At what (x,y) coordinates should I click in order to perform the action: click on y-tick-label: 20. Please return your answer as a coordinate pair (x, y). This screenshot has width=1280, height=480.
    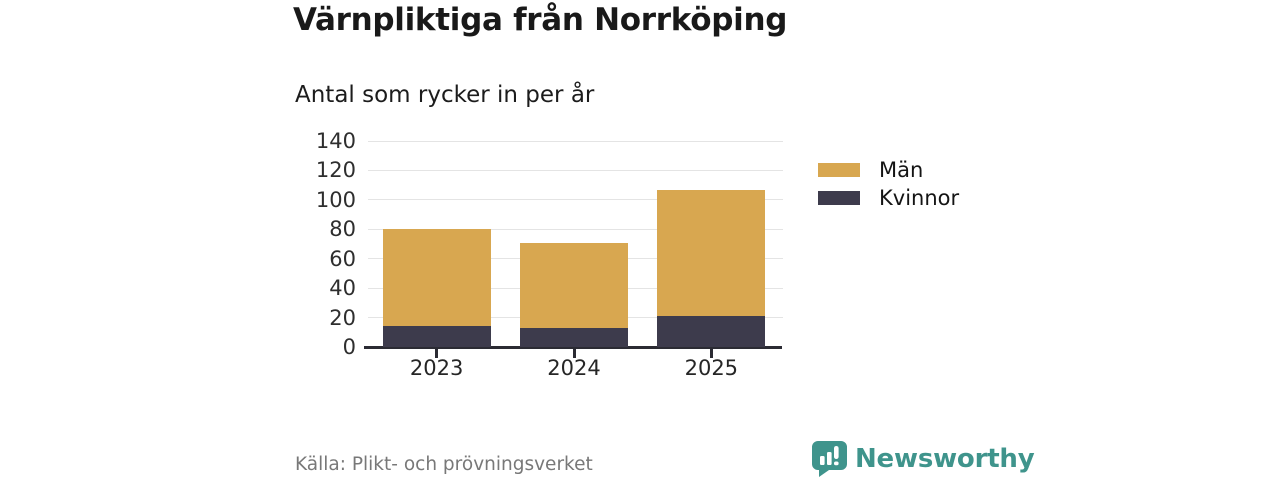
    Looking at the image, I should click on (342, 317).